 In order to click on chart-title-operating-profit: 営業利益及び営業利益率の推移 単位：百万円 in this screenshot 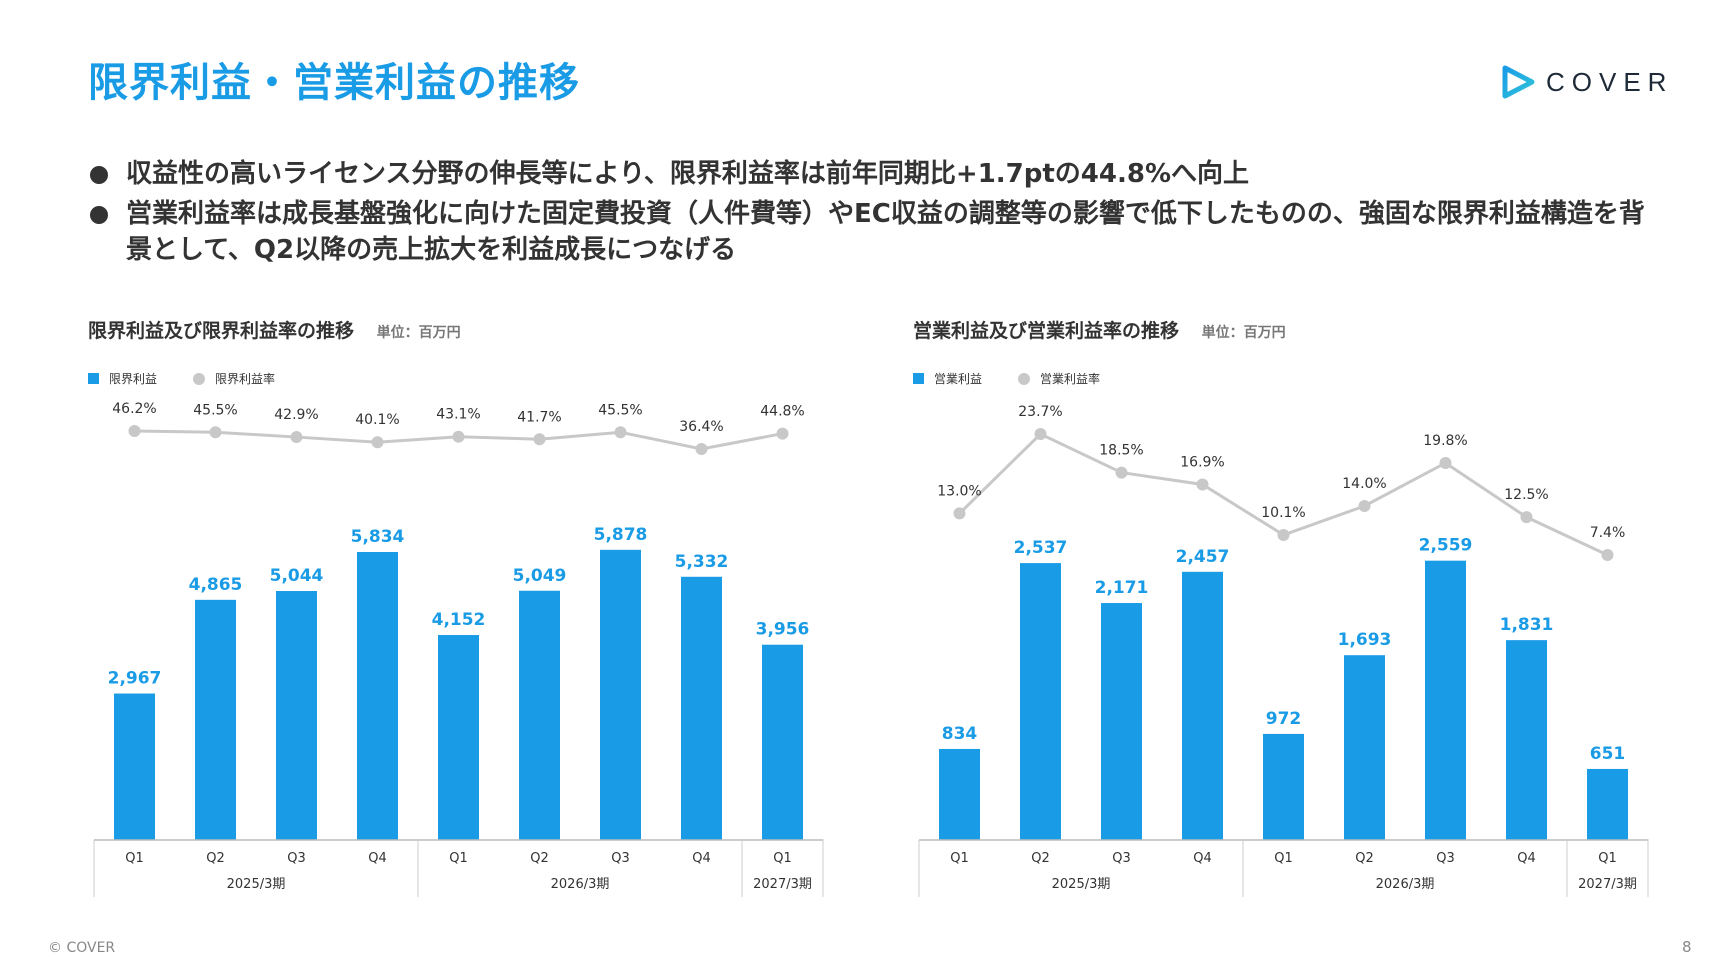, I will do `click(1099, 329)`.